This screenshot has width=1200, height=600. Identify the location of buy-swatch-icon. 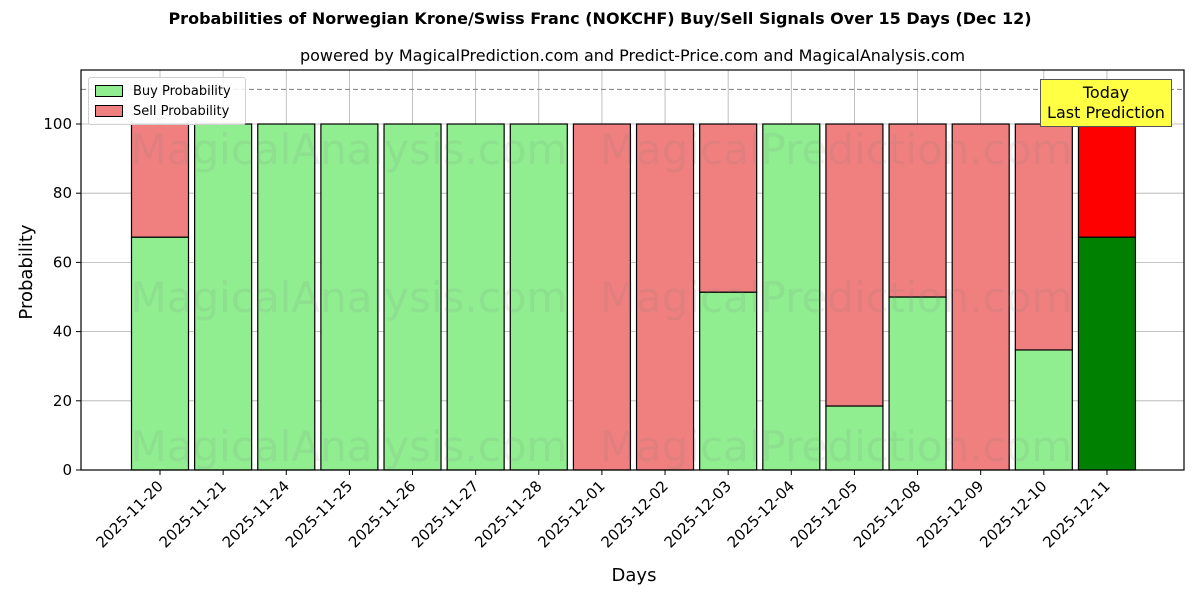
(109, 91).